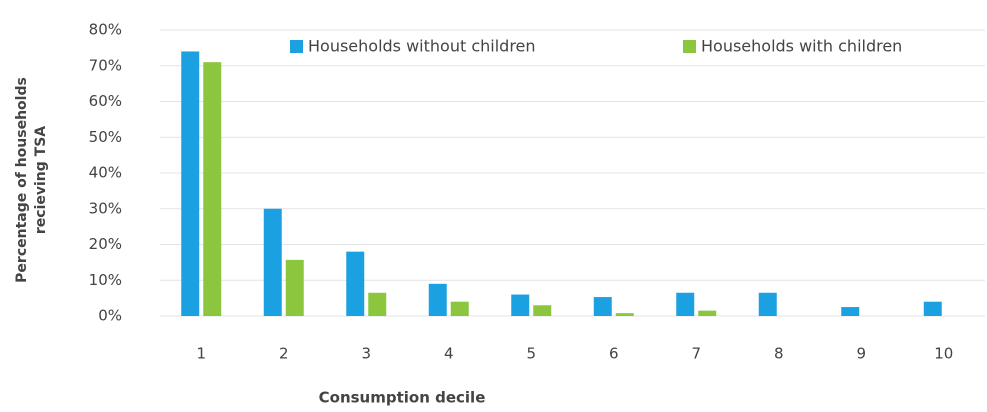  I want to click on x-tick-label: 7, so click(696, 354).